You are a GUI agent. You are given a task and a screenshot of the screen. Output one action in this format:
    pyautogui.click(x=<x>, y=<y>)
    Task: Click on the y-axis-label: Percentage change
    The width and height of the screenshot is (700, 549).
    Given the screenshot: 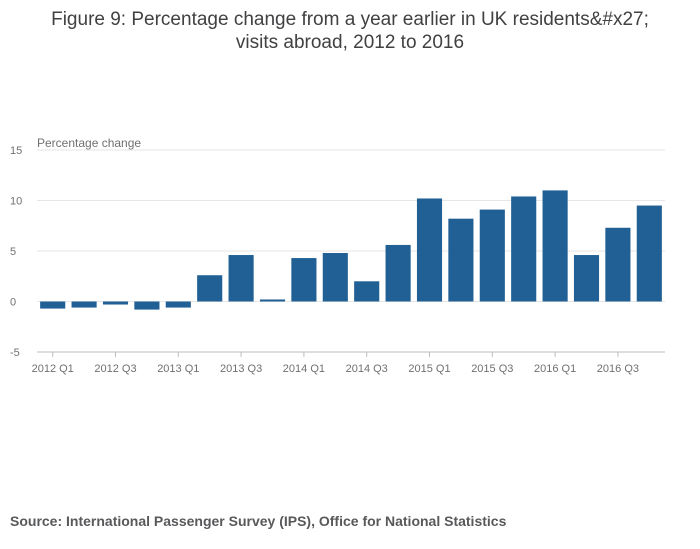 What is the action you would take?
    pyautogui.click(x=89, y=143)
    